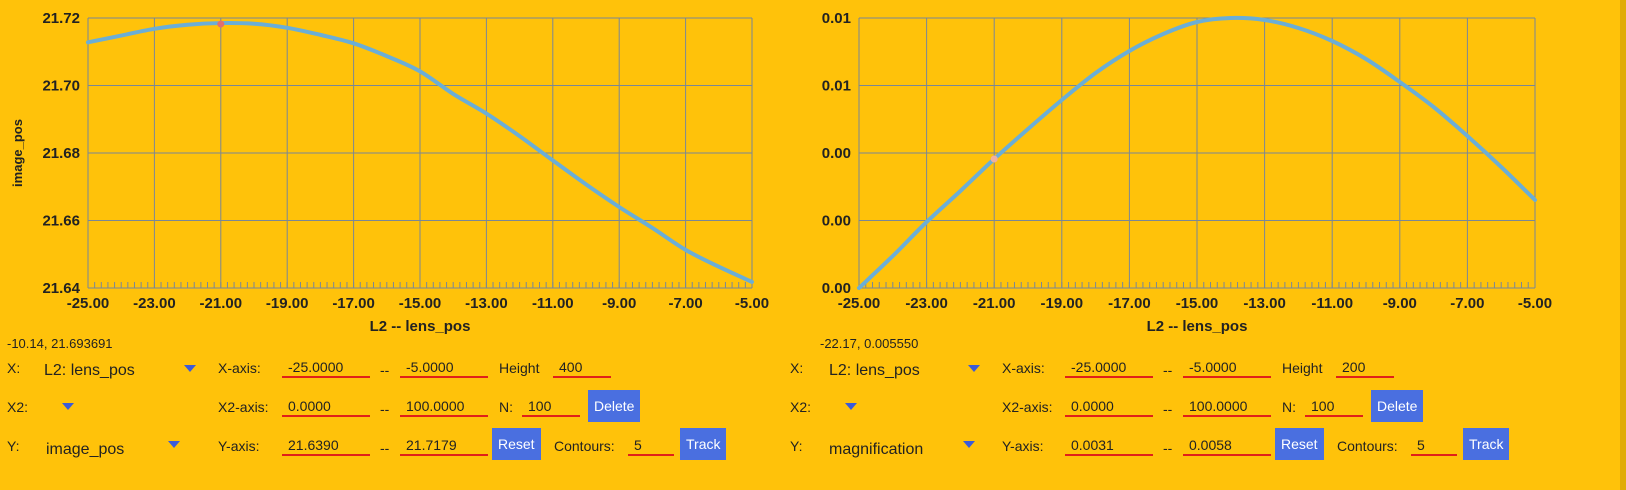  I want to click on y-select: image_pos, so click(85, 449).